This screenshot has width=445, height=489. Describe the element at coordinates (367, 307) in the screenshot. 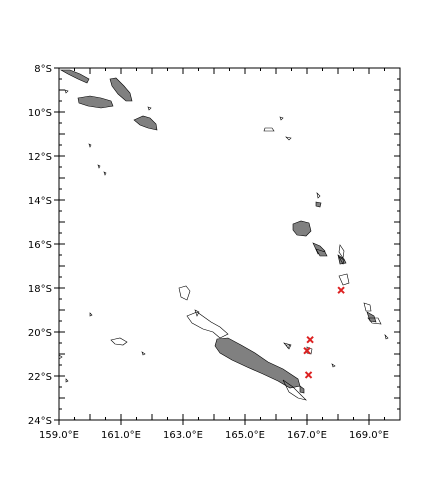

I see `island-futuna` at that location.